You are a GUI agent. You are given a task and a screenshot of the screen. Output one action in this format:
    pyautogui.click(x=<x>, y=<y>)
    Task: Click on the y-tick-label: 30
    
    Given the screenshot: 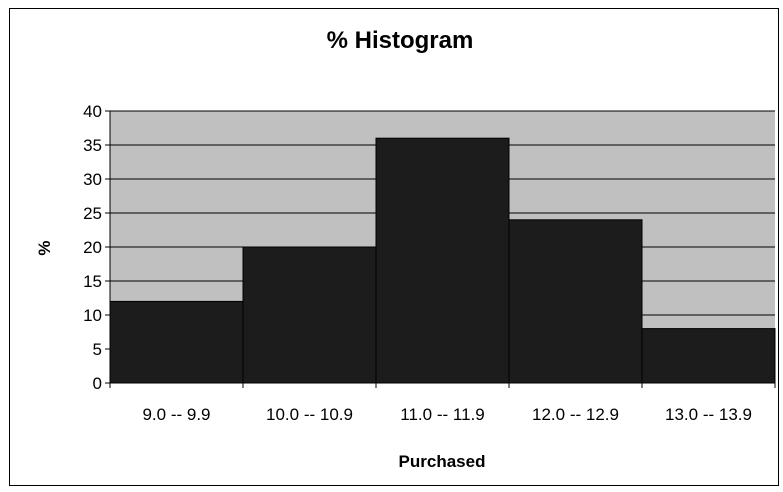 What is the action you would take?
    pyautogui.click(x=92, y=179)
    